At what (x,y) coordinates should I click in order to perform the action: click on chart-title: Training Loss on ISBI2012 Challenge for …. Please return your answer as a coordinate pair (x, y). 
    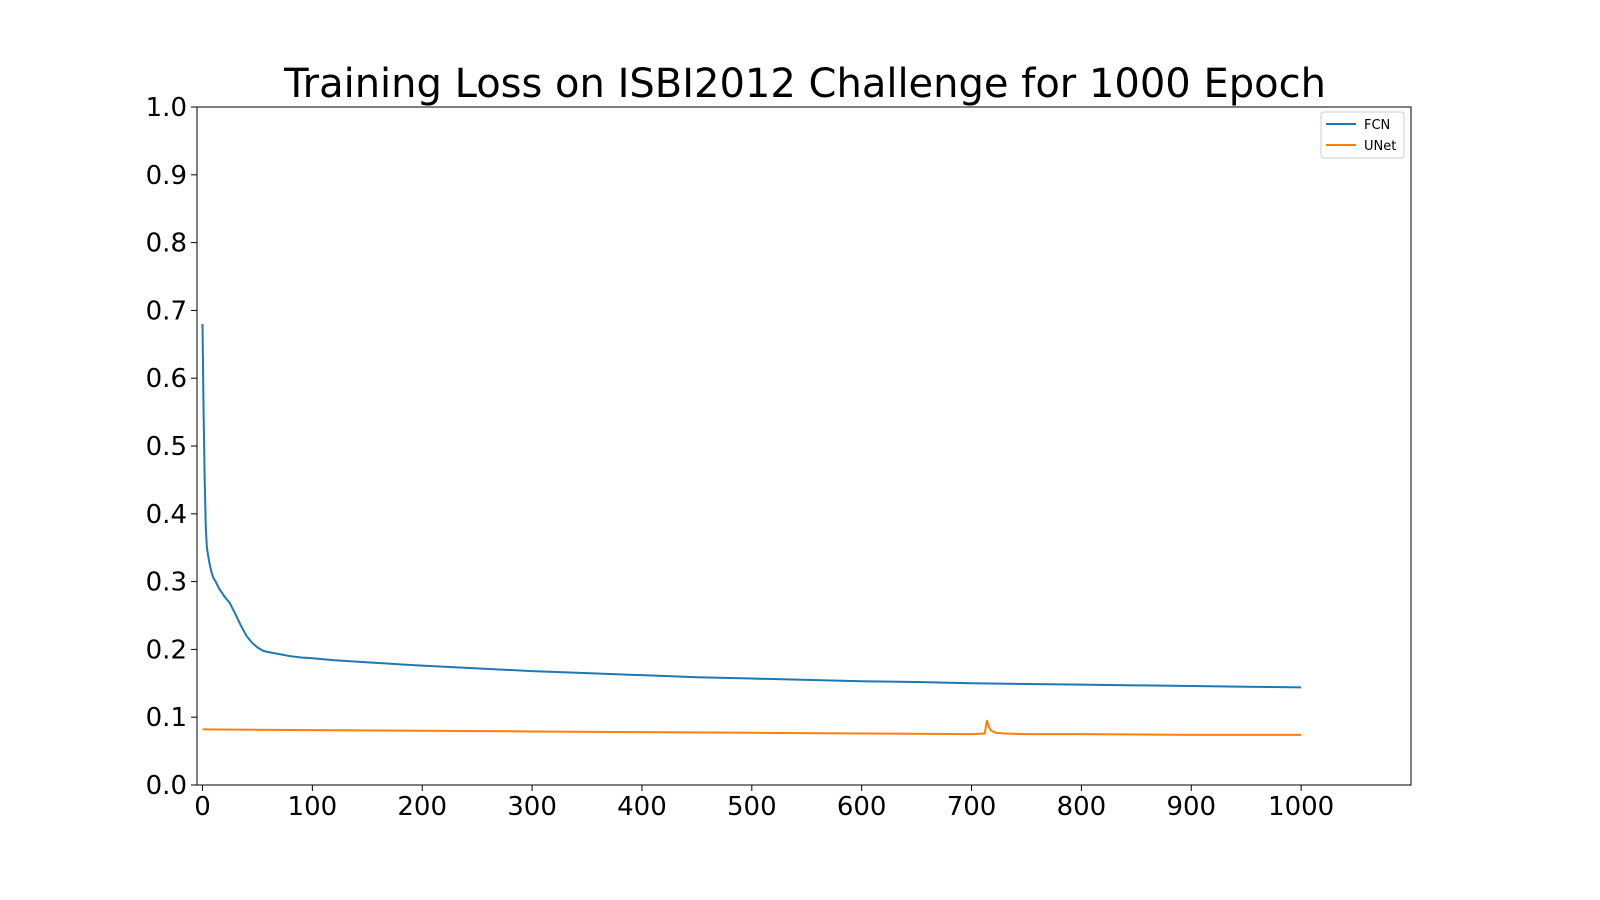
    Looking at the image, I should click on (804, 84).